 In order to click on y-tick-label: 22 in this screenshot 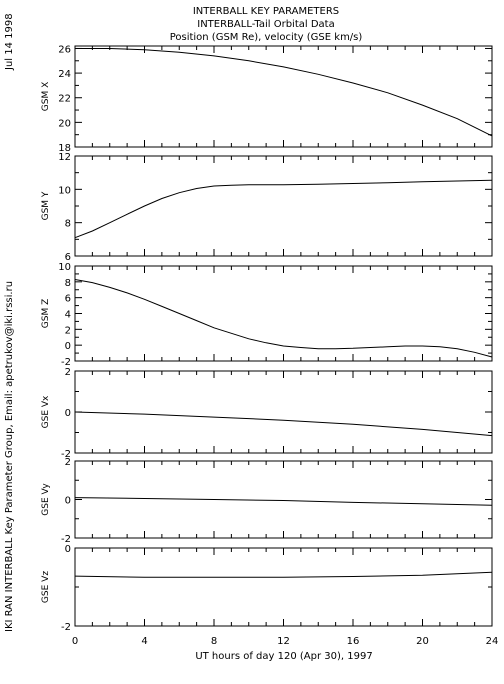, I will do `click(64, 99)`.